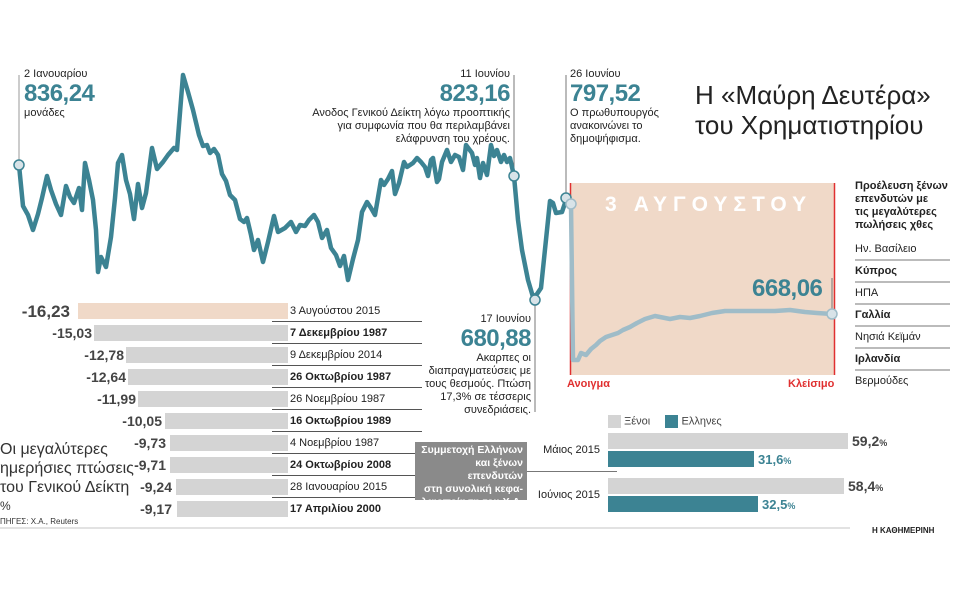 The width and height of the screenshot is (960, 600). I want to click on caption-line: ημερήσιες πτώσεις, so click(67, 468).